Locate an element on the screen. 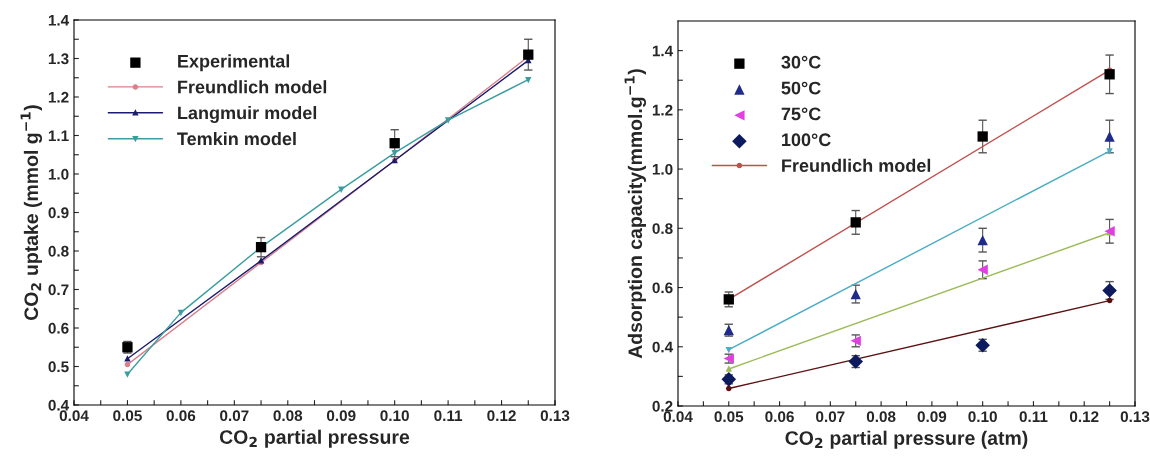 This screenshot has width=1150, height=457. legend-label: 30°C is located at coordinates (801, 62).